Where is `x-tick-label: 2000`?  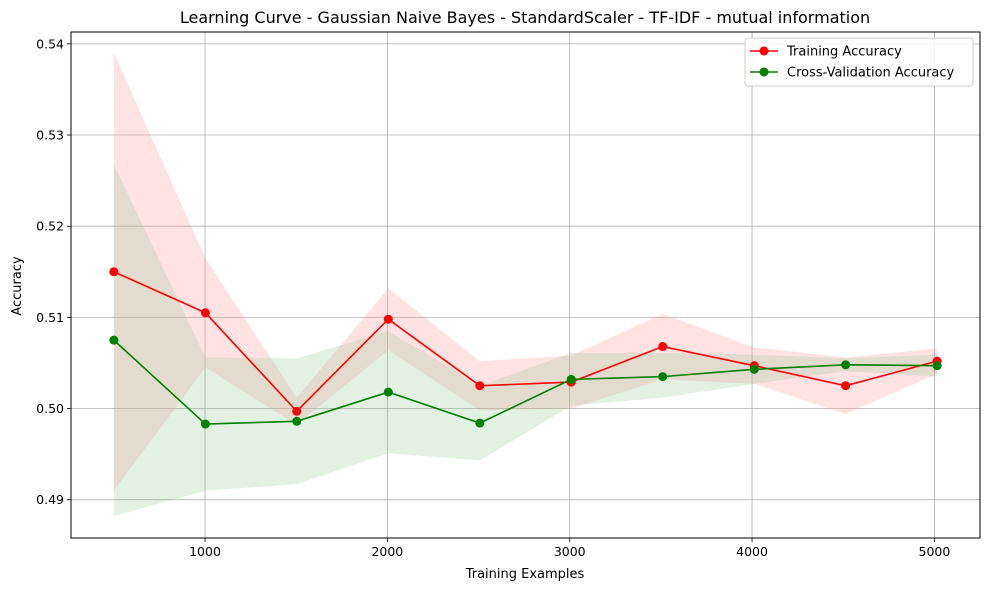 x-tick-label: 2000 is located at coordinates (387, 551).